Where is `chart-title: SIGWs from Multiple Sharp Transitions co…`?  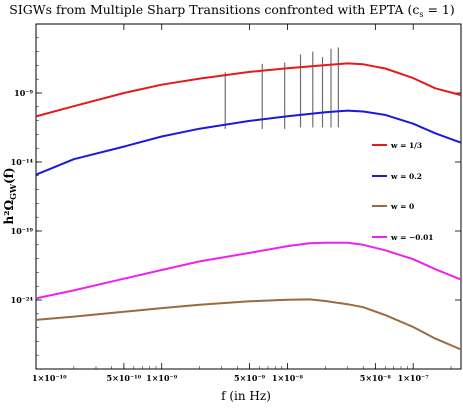
chart-title: SIGWs from Multiple Sharp Transitions co… is located at coordinates (231, 10).